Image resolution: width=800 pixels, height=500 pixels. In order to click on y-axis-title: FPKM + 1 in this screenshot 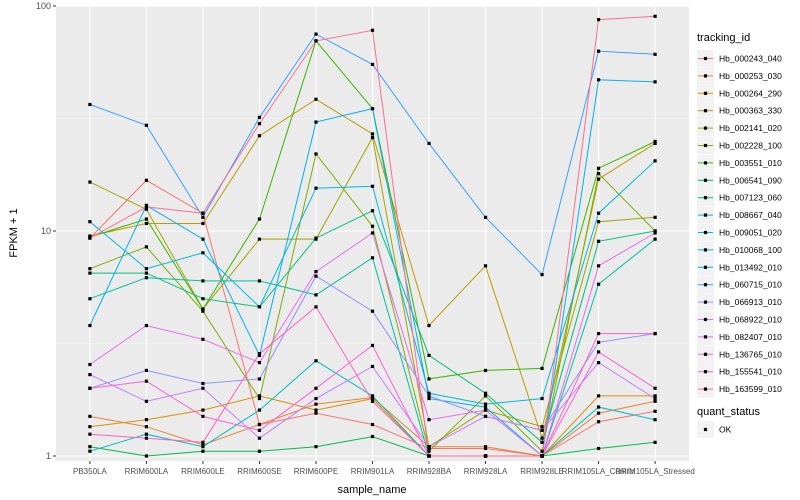, I will do `click(14, 232)`.